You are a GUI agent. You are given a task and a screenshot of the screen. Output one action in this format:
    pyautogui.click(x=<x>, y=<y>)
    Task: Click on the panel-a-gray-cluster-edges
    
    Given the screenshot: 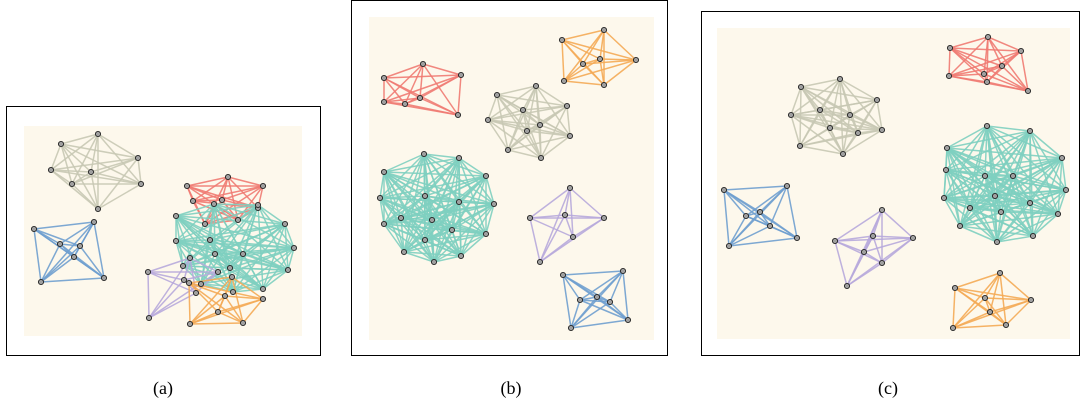 What is the action you would take?
    pyautogui.click(x=96, y=171)
    